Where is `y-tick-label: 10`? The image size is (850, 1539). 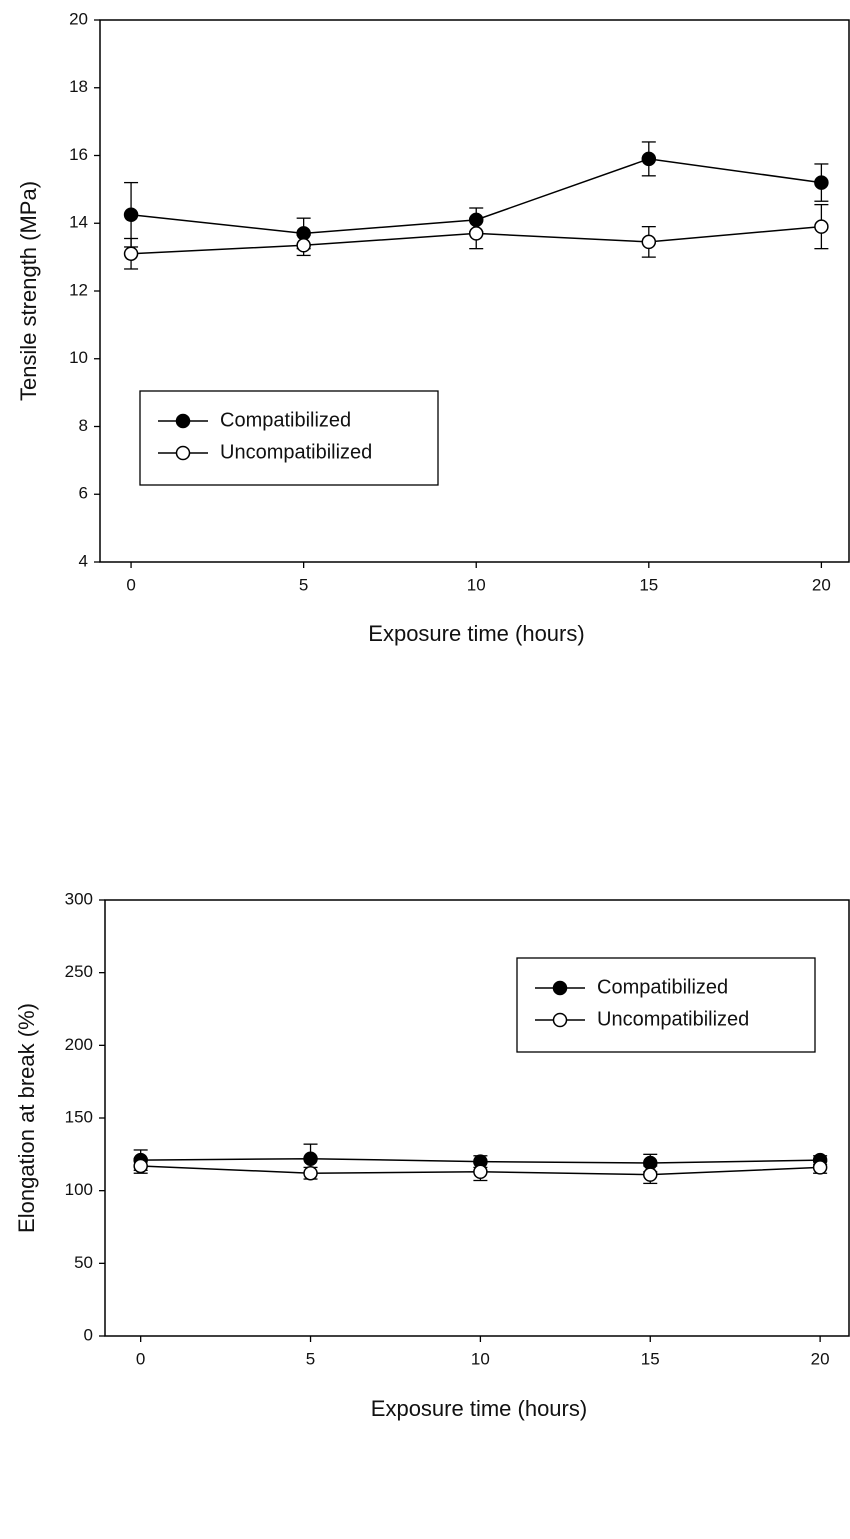
y-tick-label: 10 is located at coordinates (78, 357).